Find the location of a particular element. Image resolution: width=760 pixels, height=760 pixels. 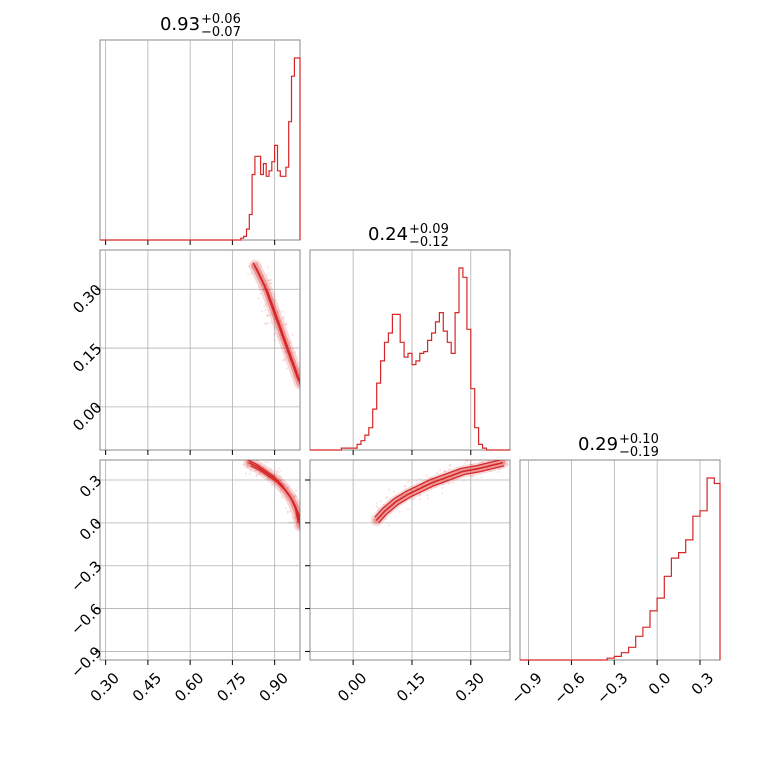

contour-panel-0-marks is located at coordinates (276, 324).